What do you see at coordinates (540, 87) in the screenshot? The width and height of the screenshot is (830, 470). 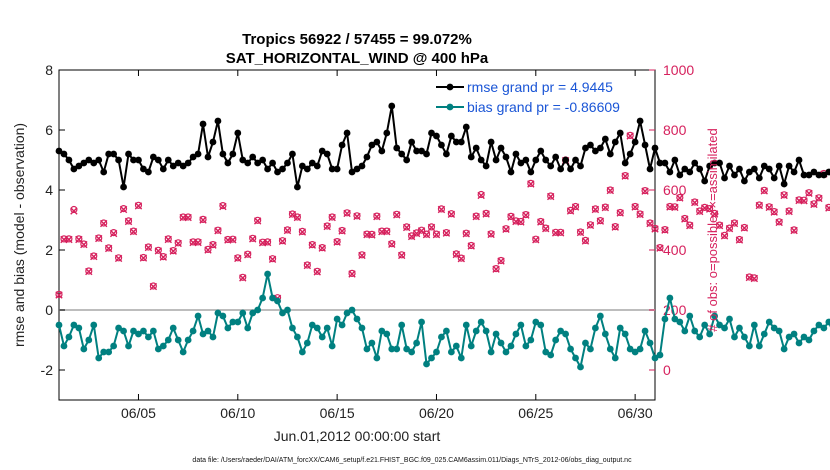 I see `legend-rmse-label: rmse grand pr = 4.9445` at bounding box center [540, 87].